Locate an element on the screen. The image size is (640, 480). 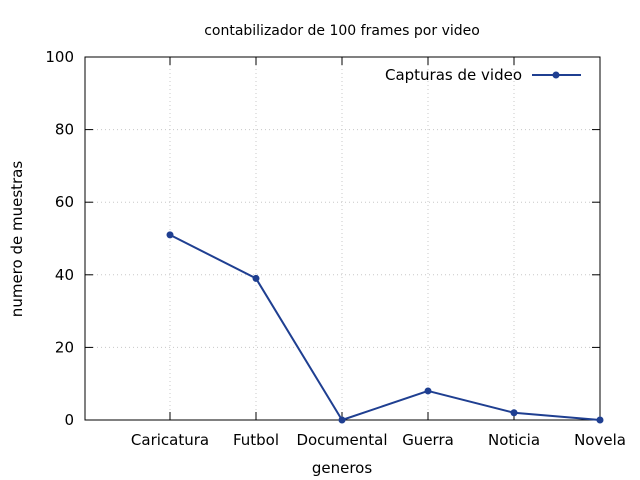
legend: Capturas de video is located at coordinates (483, 75).